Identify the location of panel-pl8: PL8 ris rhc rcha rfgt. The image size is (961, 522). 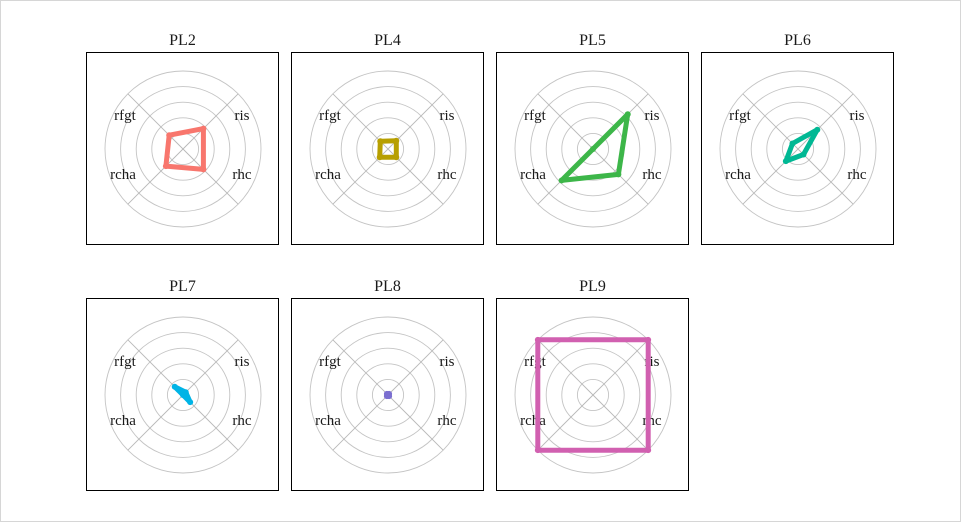
(387, 384).